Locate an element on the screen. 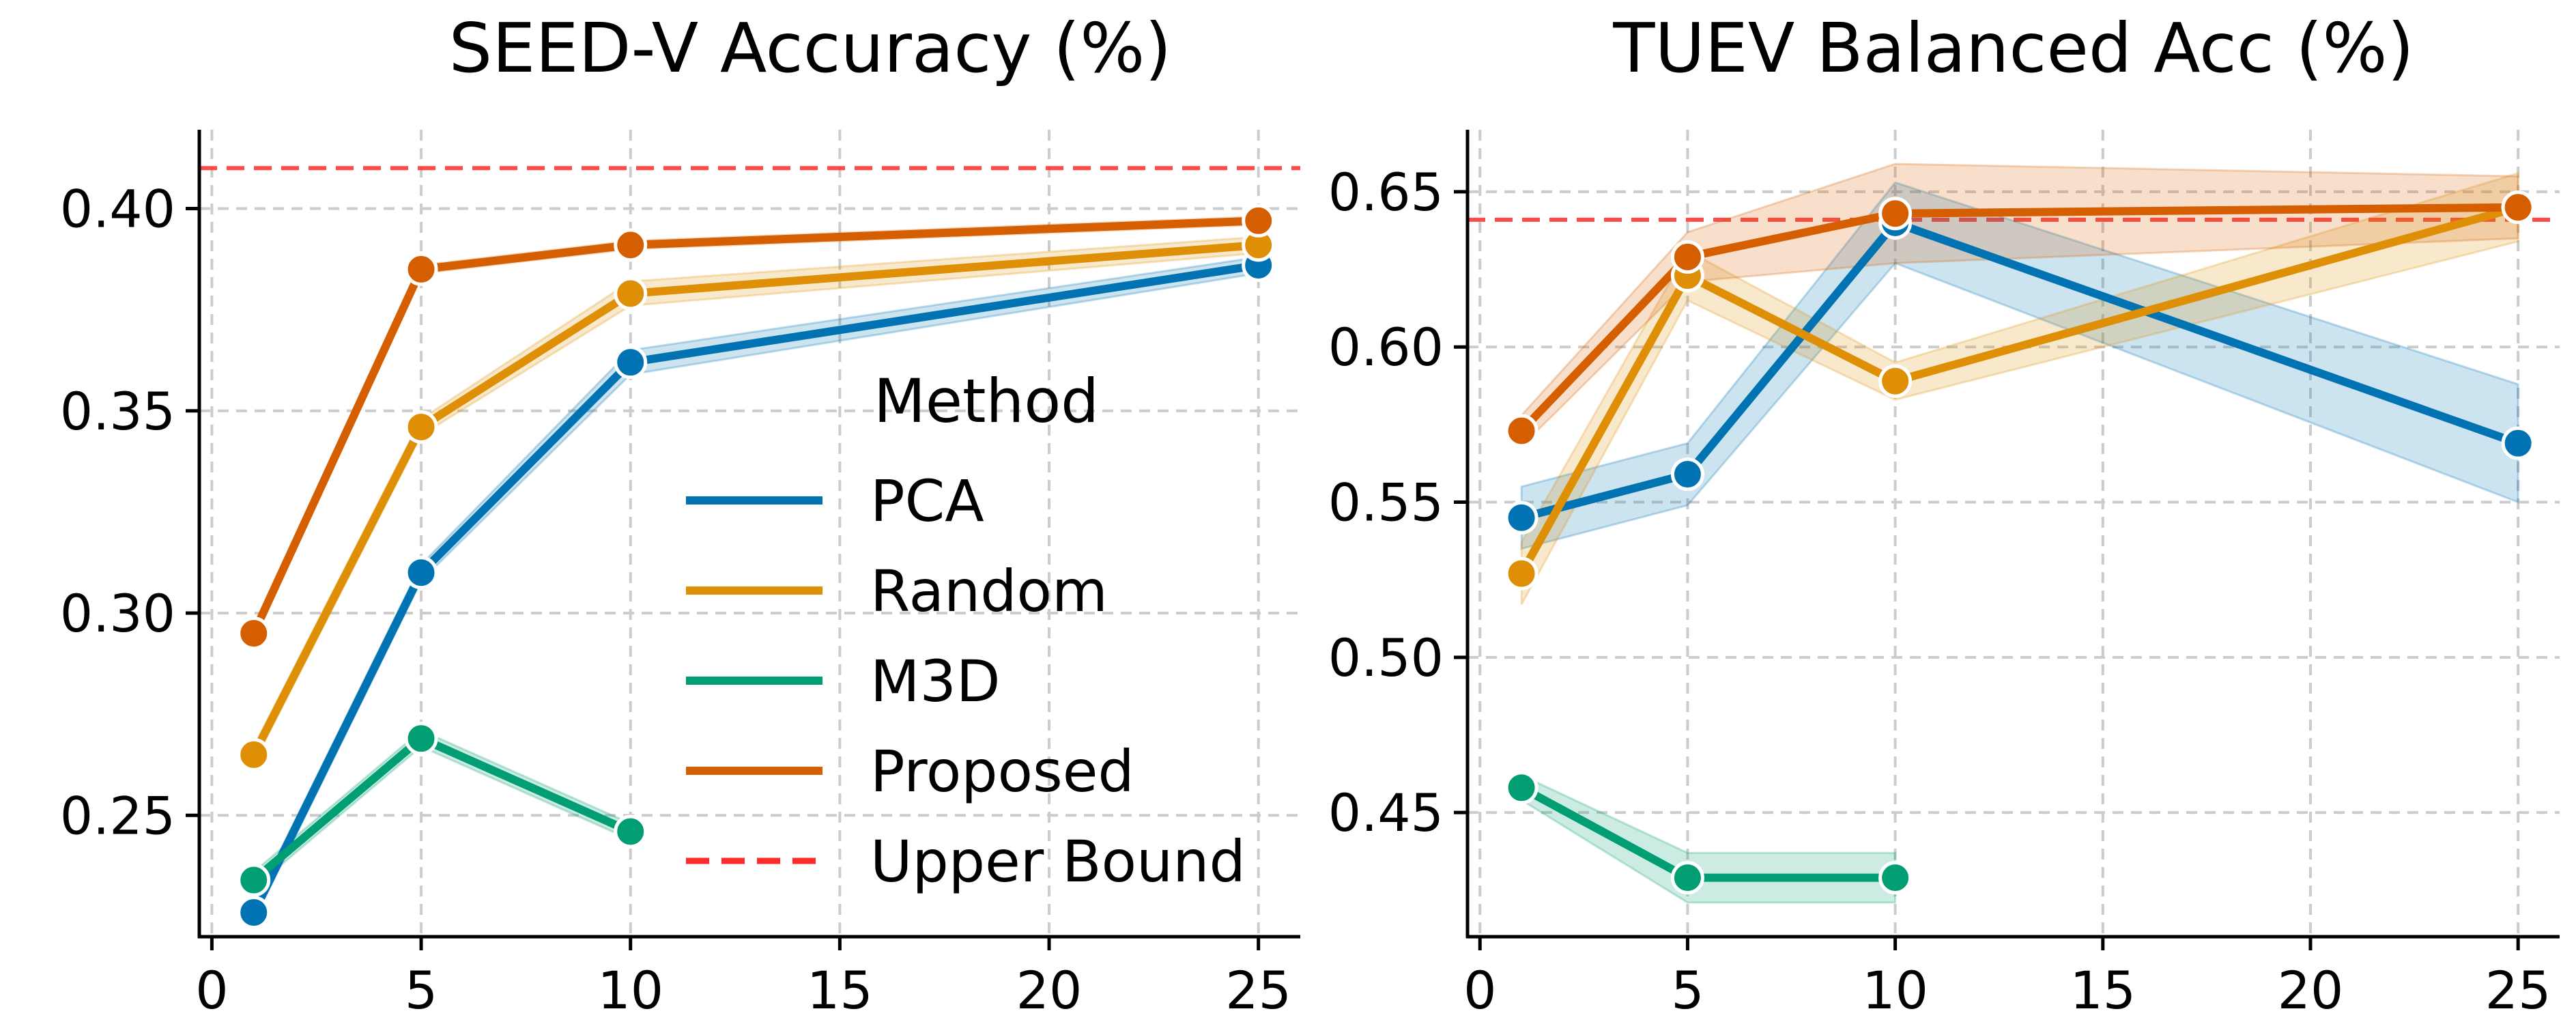 The image size is (2576, 1035). legend-item-proposed: Proposed is located at coordinates (910, 771).